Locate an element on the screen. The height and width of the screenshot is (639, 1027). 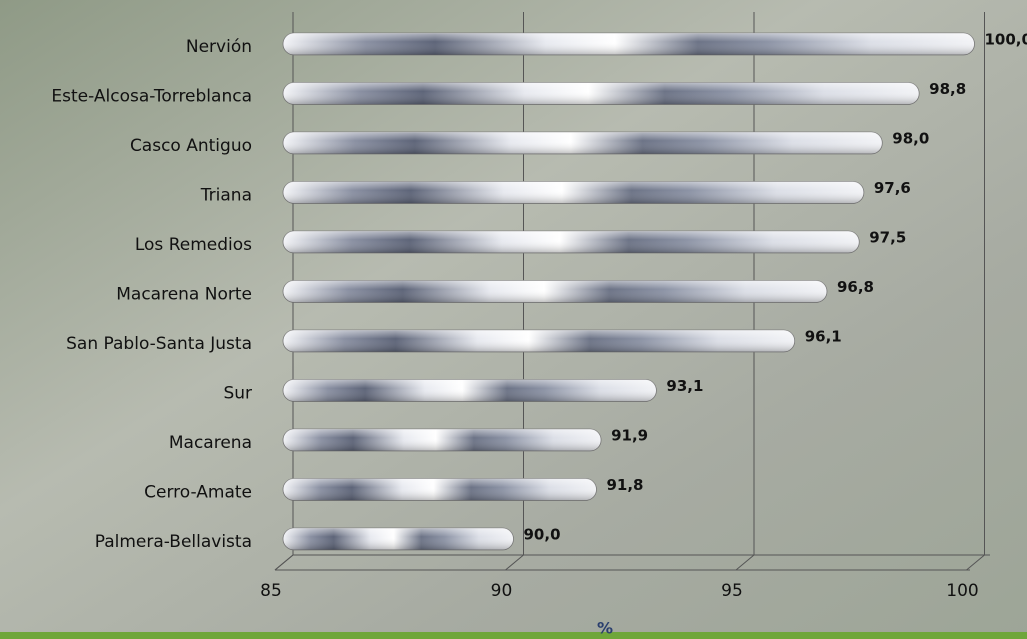
x-tick-label: 85 is located at coordinates (271, 591).